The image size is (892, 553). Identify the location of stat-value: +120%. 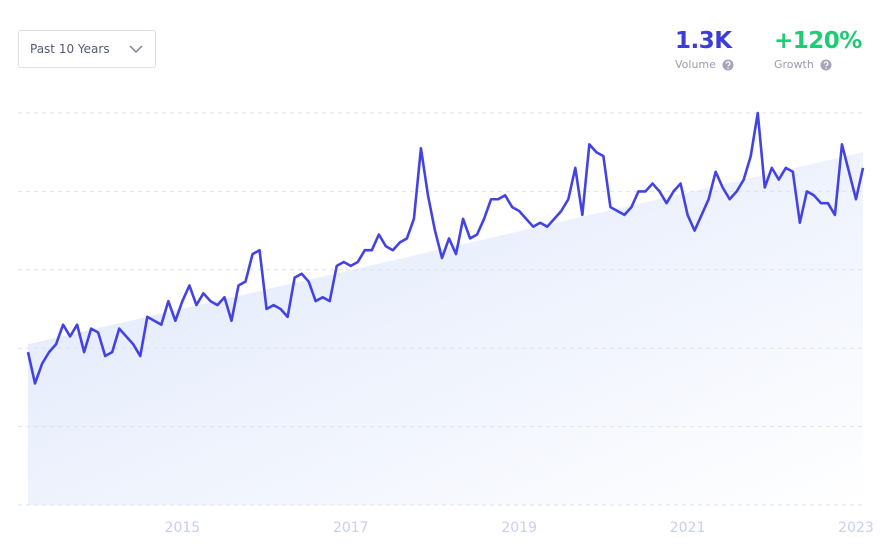
(818, 41).